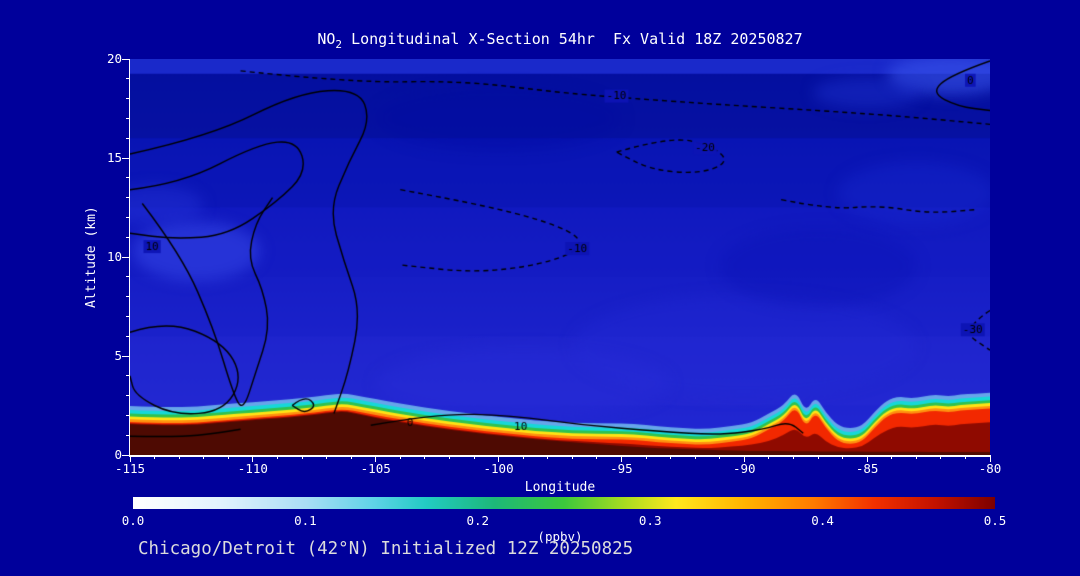 This screenshot has width=1080, height=576. Describe the element at coordinates (867, 468) in the screenshot. I see `x-tick-label: -85` at that location.